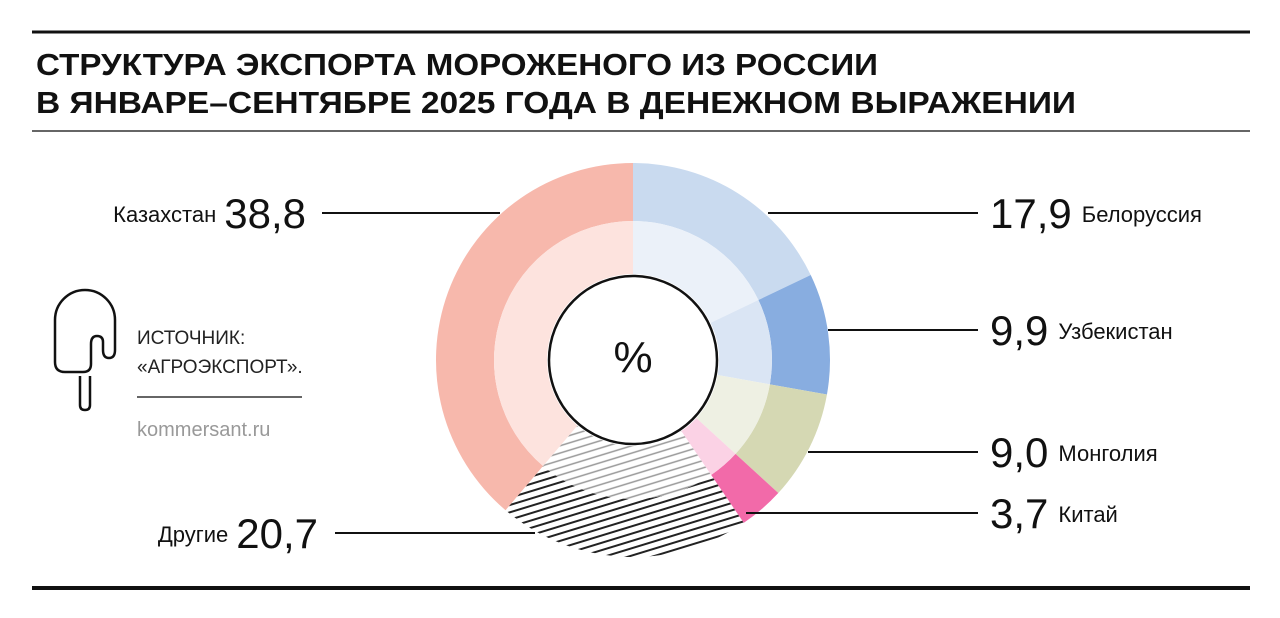  Describe the element at coordinates (457, 64) in the screenshot. I see `chart-title: СТРУКТУРА ЭКСПОРТА МОРОЖЕНОГО ИЗ РОССИИ` at that location.